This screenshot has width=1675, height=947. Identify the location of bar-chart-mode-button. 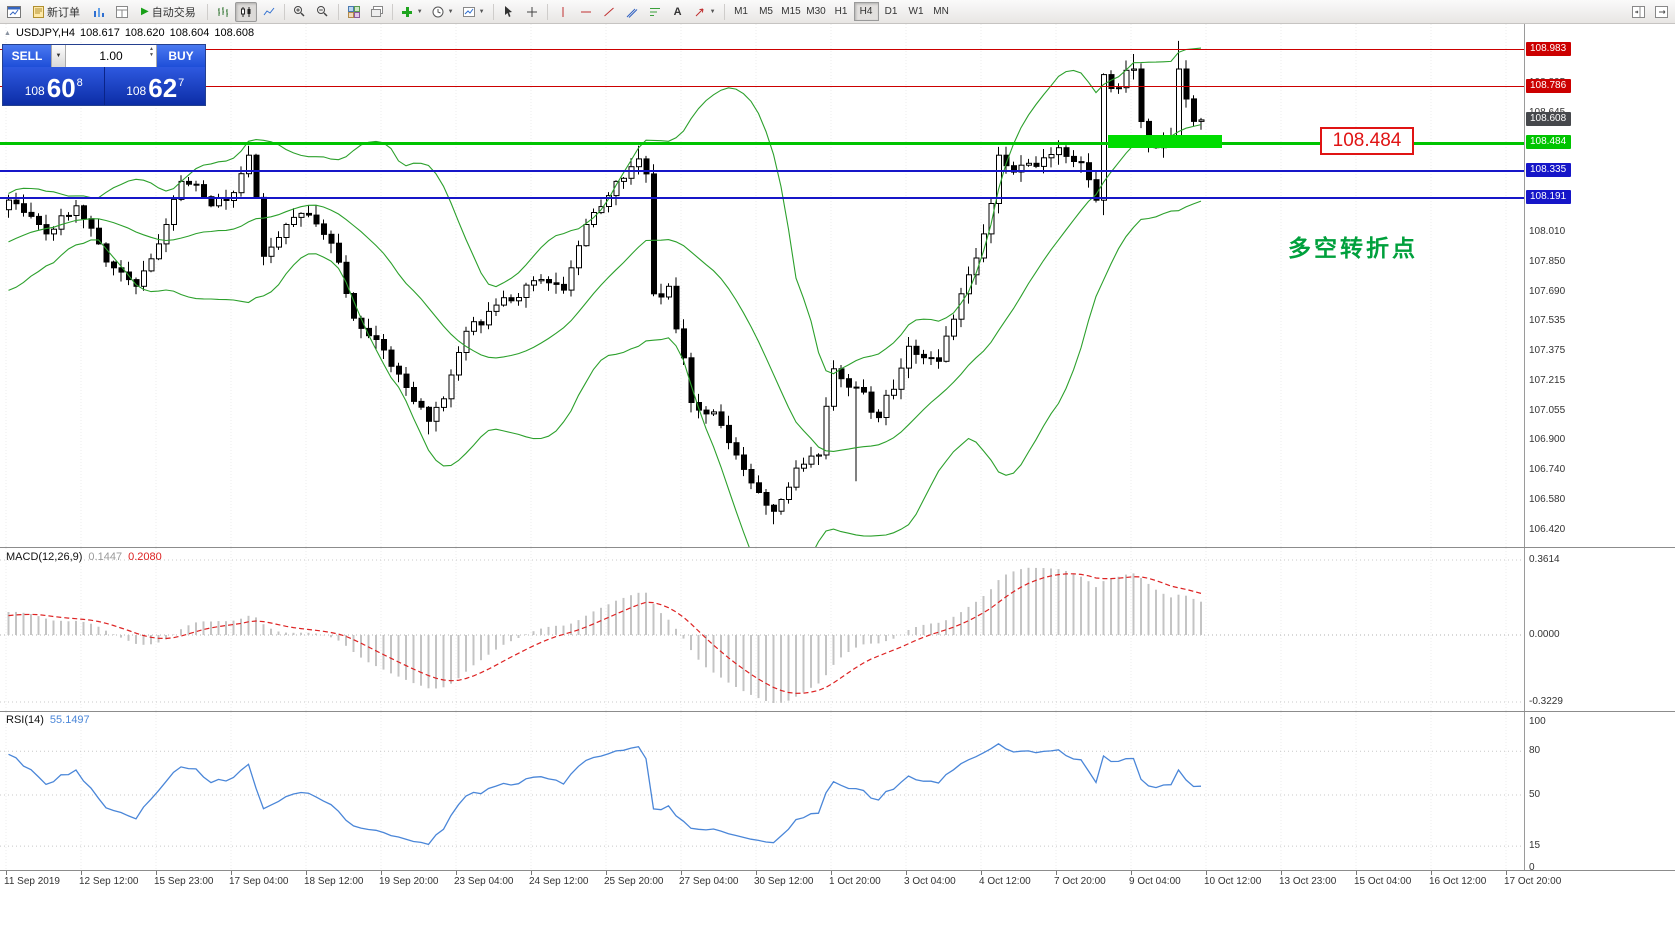
(223, 12).